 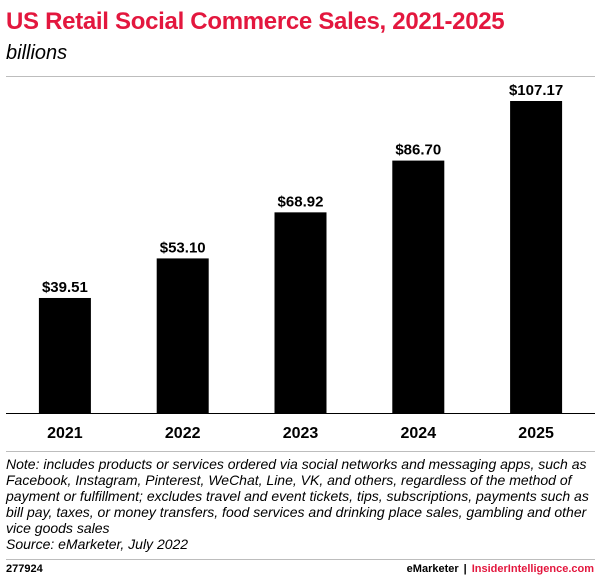 What do you see at coordinates (300, 559) in the screenshot?
I see `footer-divider` at bounding box center [300, 559].